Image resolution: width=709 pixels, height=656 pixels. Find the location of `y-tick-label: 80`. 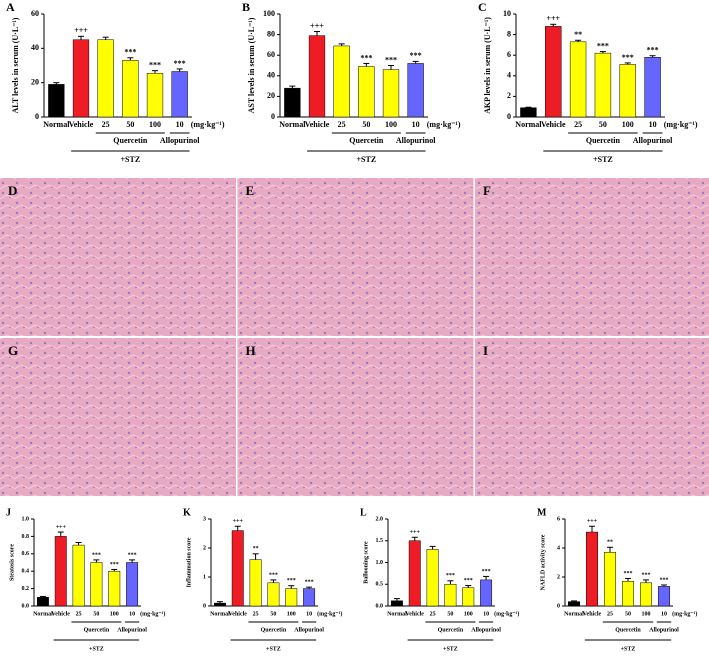

y-tick-label: 80 is located at coordinates (271, 33).